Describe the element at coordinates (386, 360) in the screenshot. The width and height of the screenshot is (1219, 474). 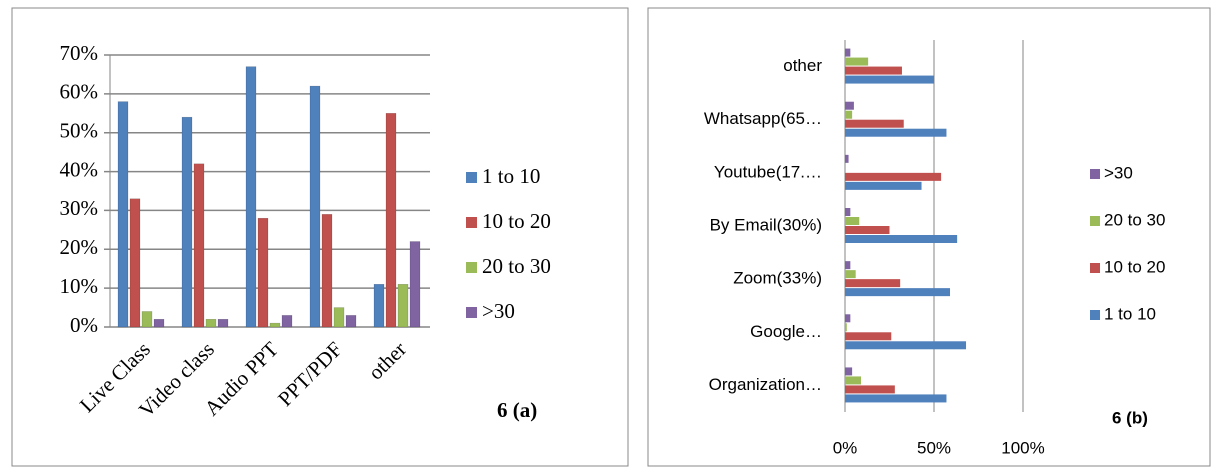
I see `x-tick-label: other` at that location.